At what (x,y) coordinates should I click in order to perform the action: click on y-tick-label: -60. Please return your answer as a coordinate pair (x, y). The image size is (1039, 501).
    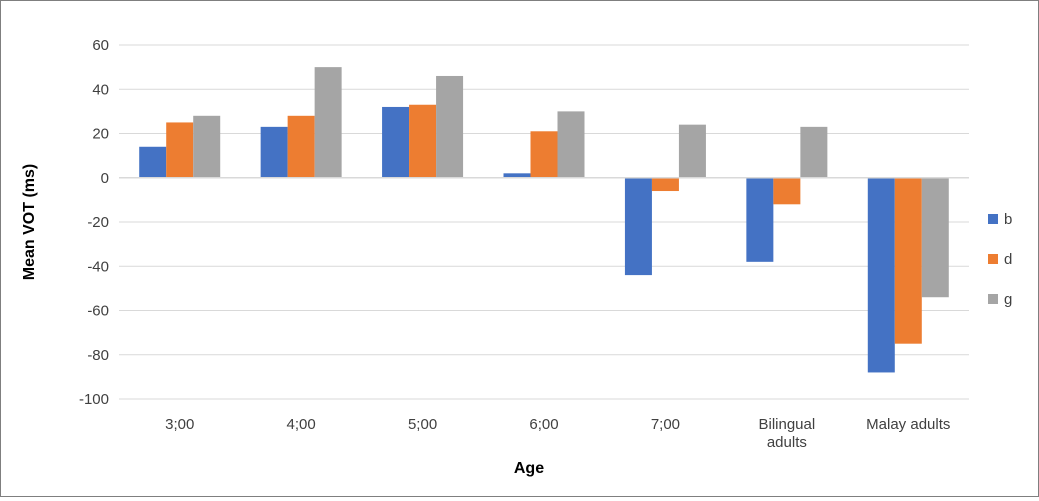
    Looking at the image, I should click on (98, 311).